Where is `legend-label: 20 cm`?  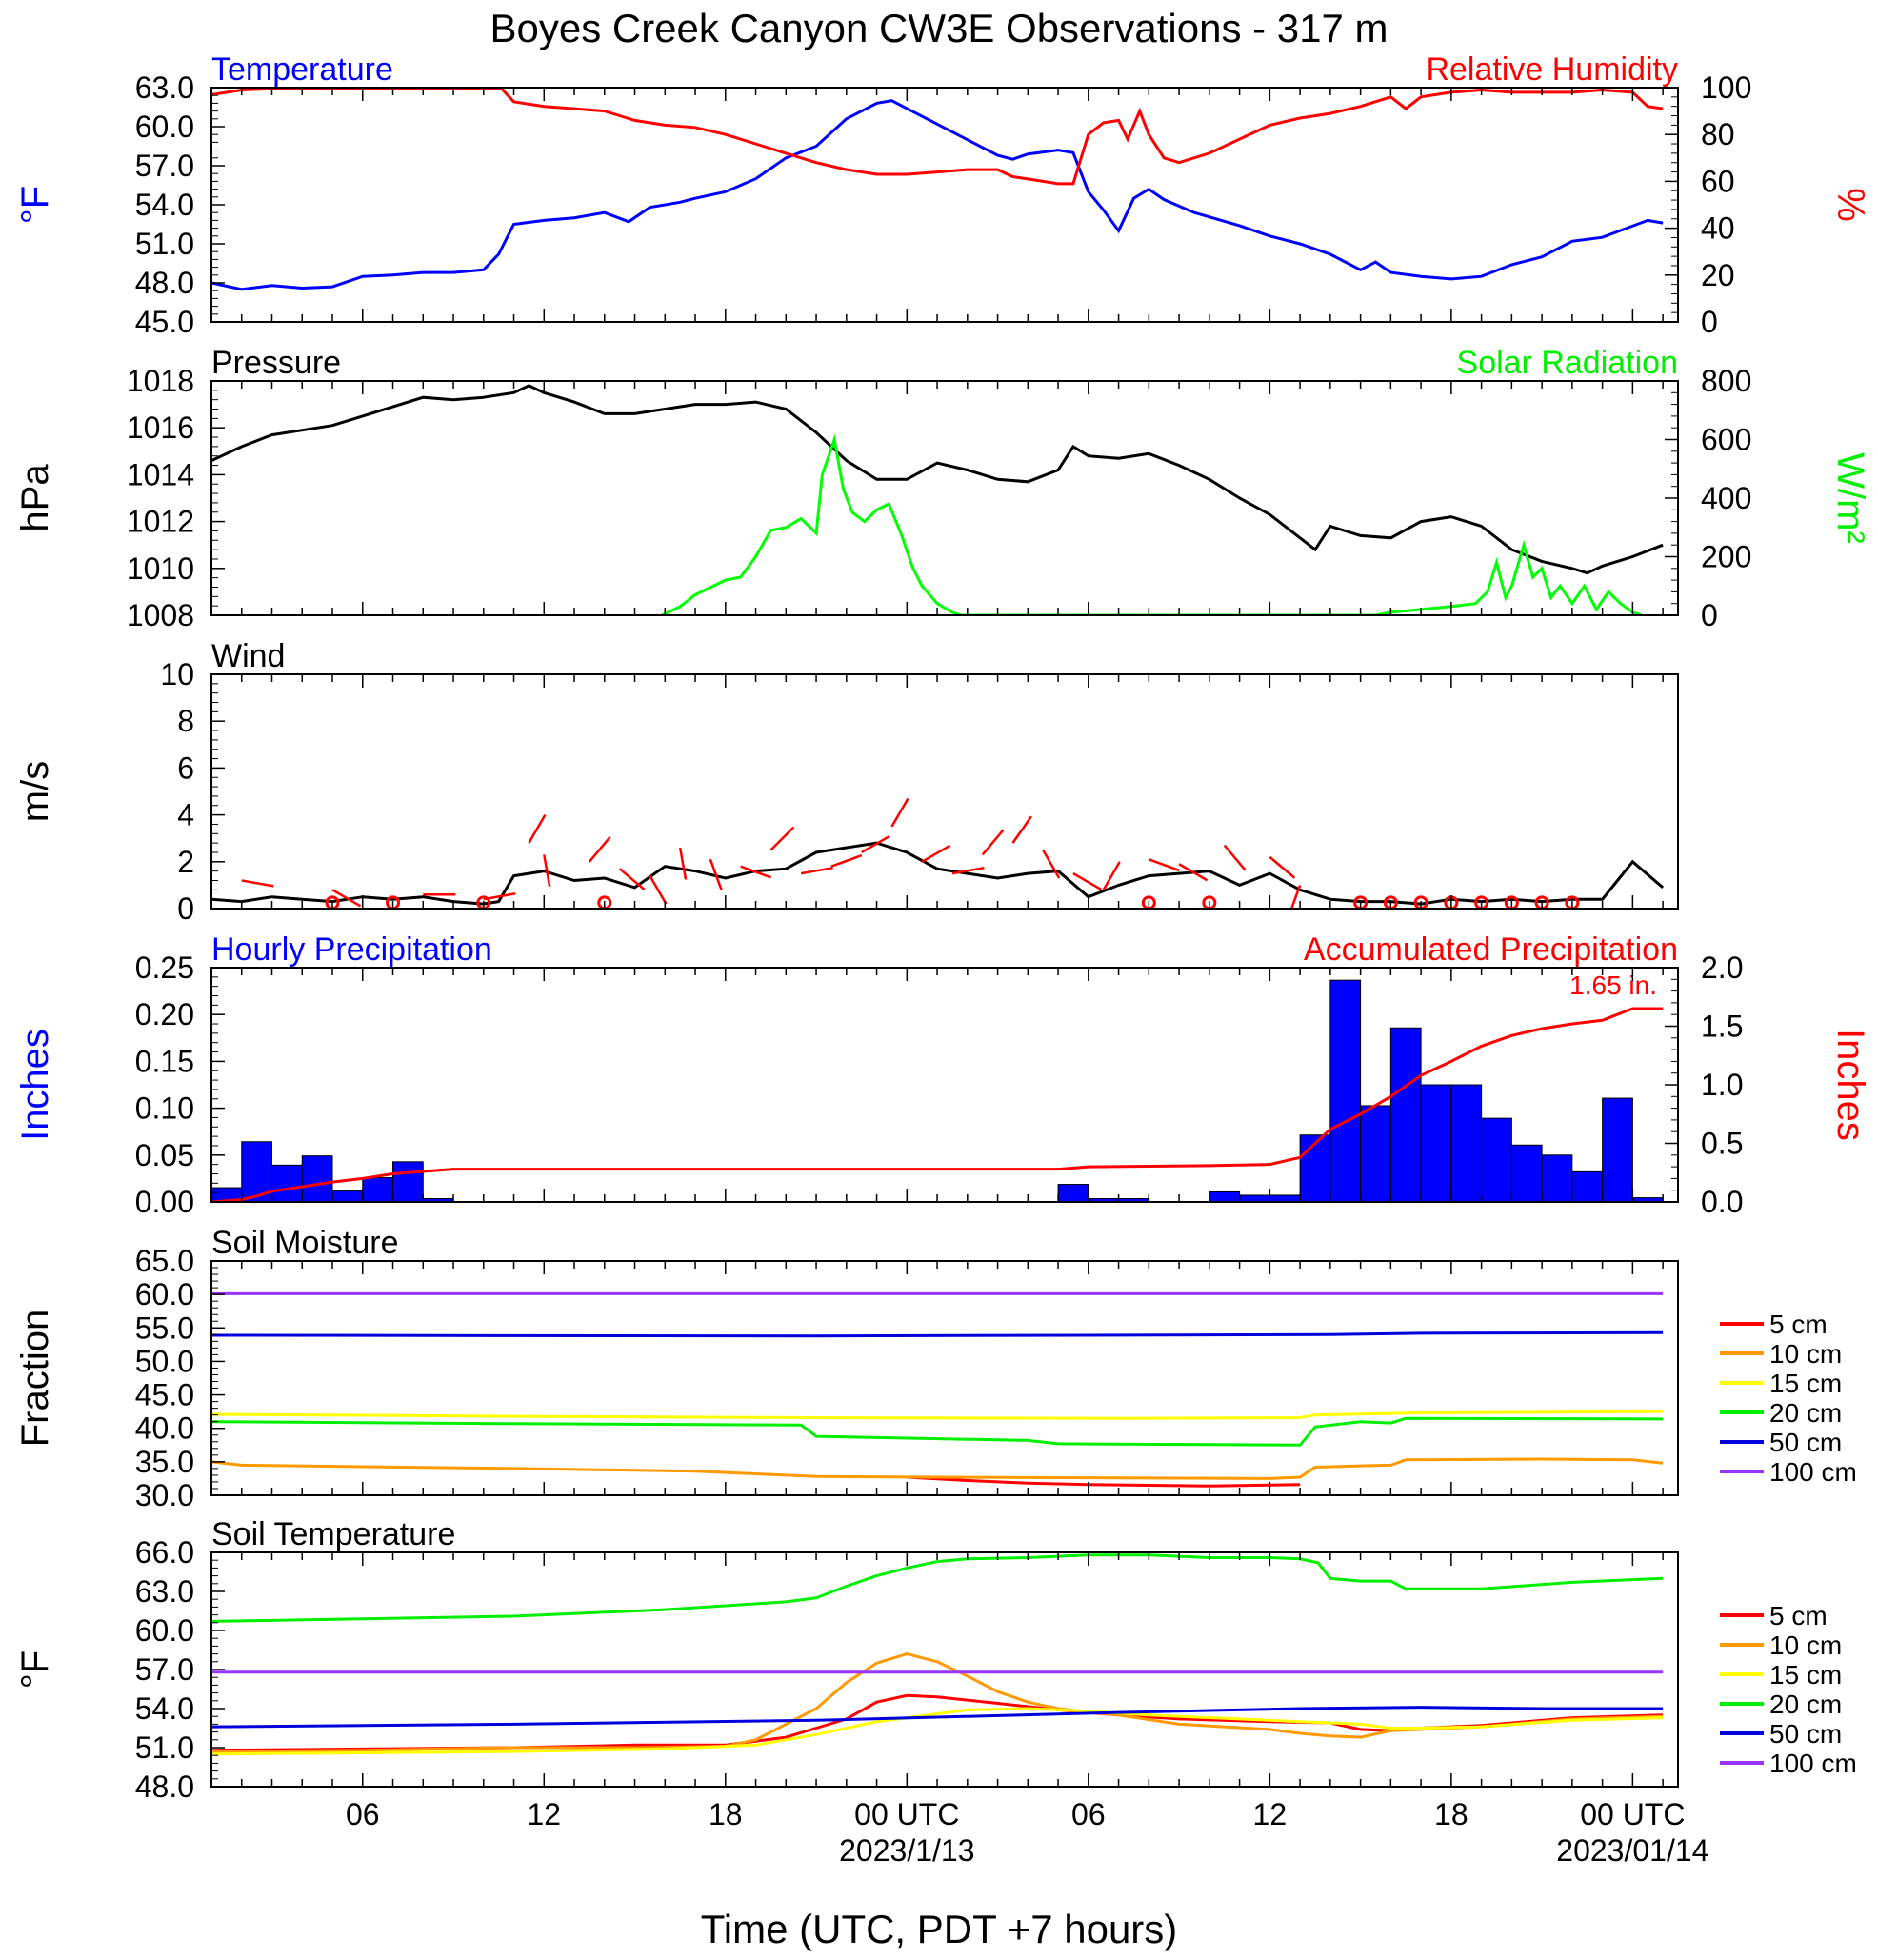
legend-label: 20 cm is located at coordinates (1805, 1704).